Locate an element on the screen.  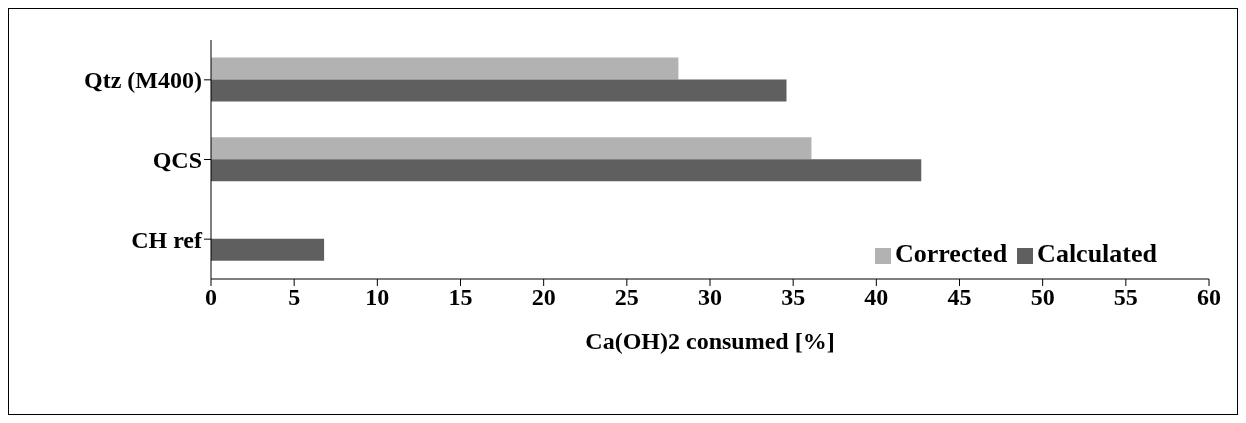
y-tick-label: CH ref is located at coordinates (167, 239).